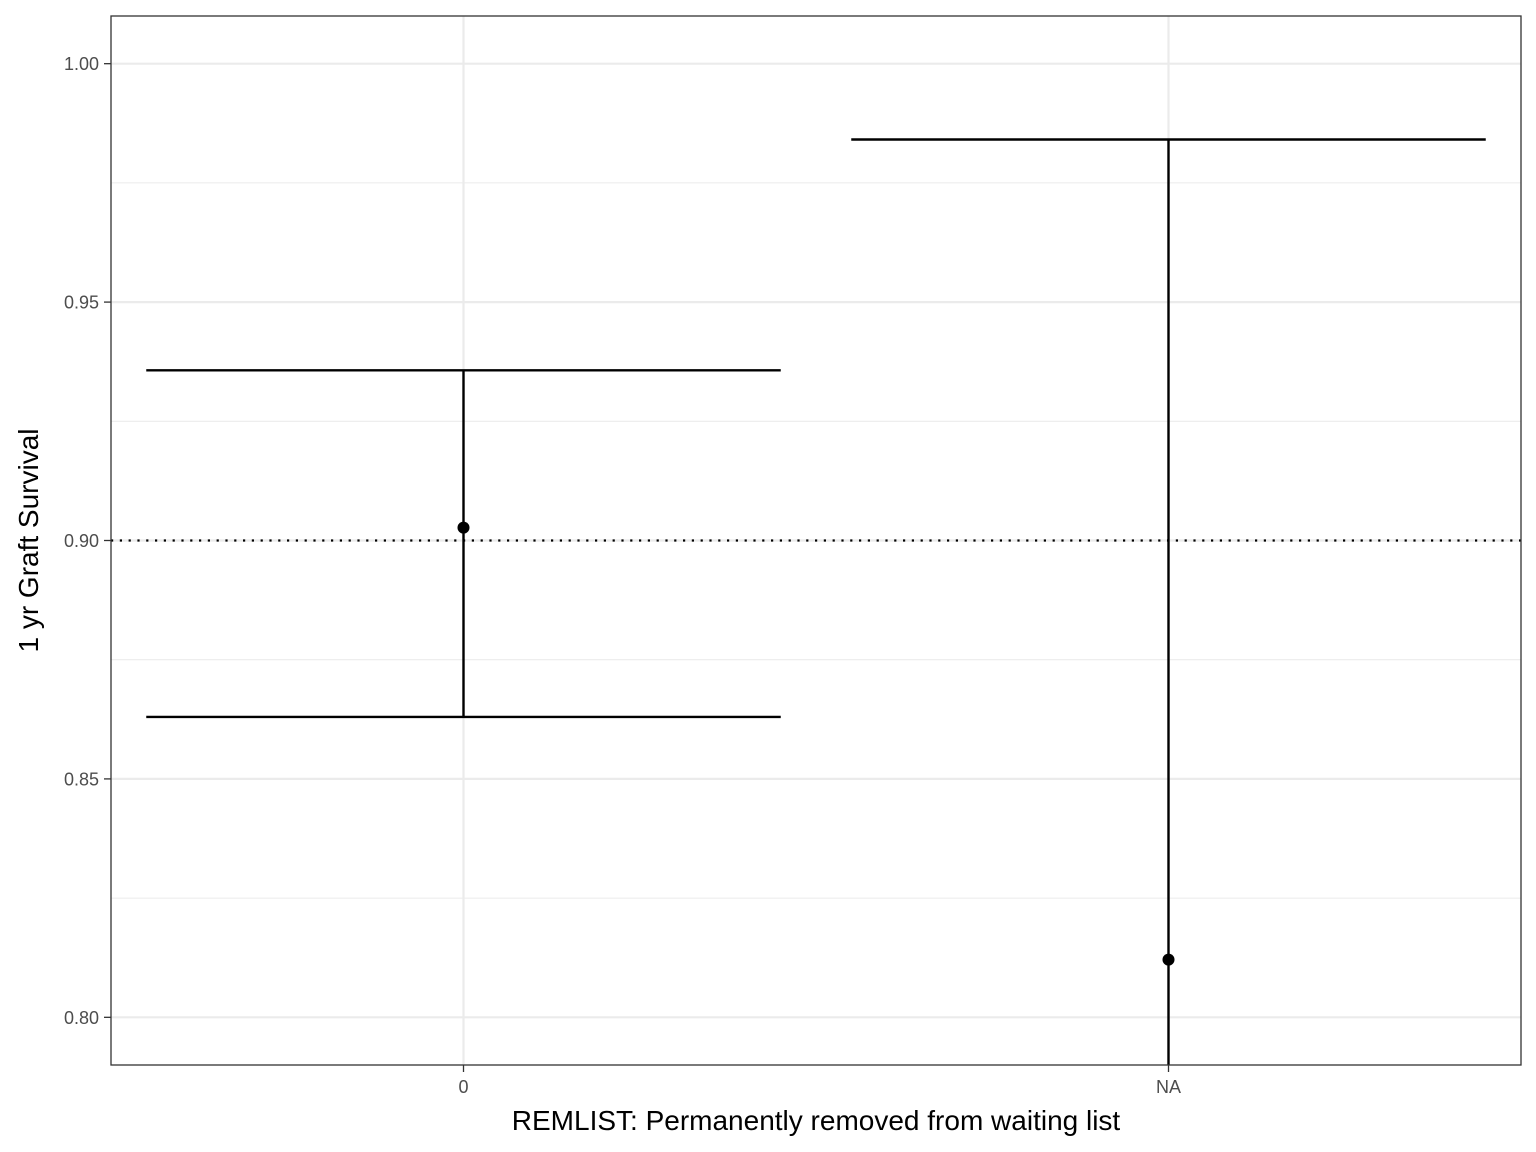 This screenshot has height=1152, width=1536. I want to click on y-tick-label: 0.95, so click(81, 303).